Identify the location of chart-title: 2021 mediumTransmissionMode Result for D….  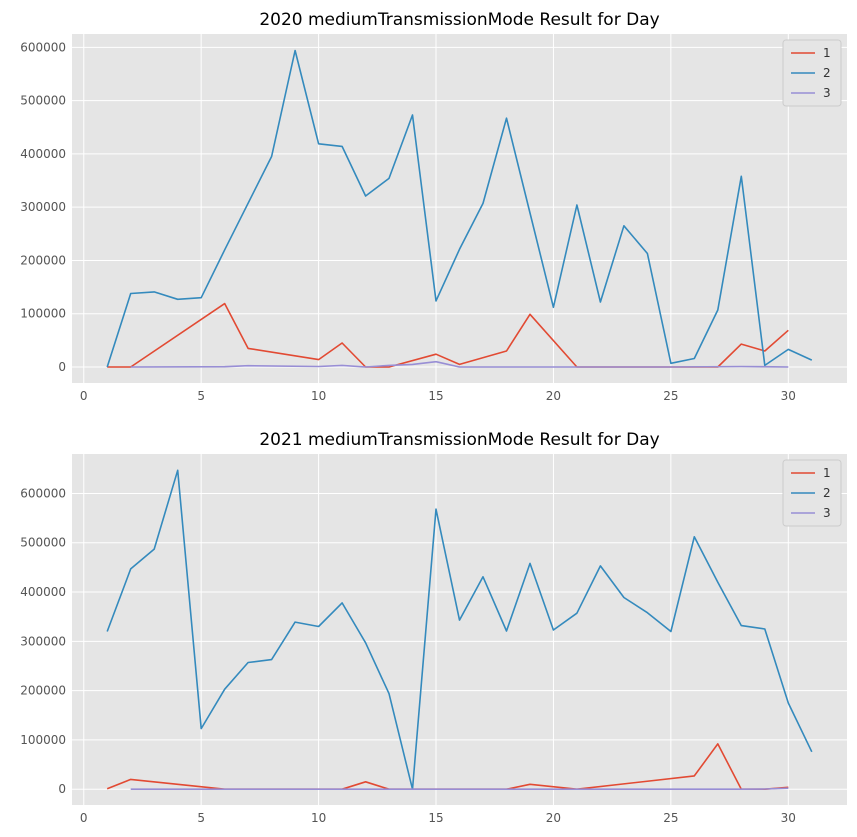
(459, 440).